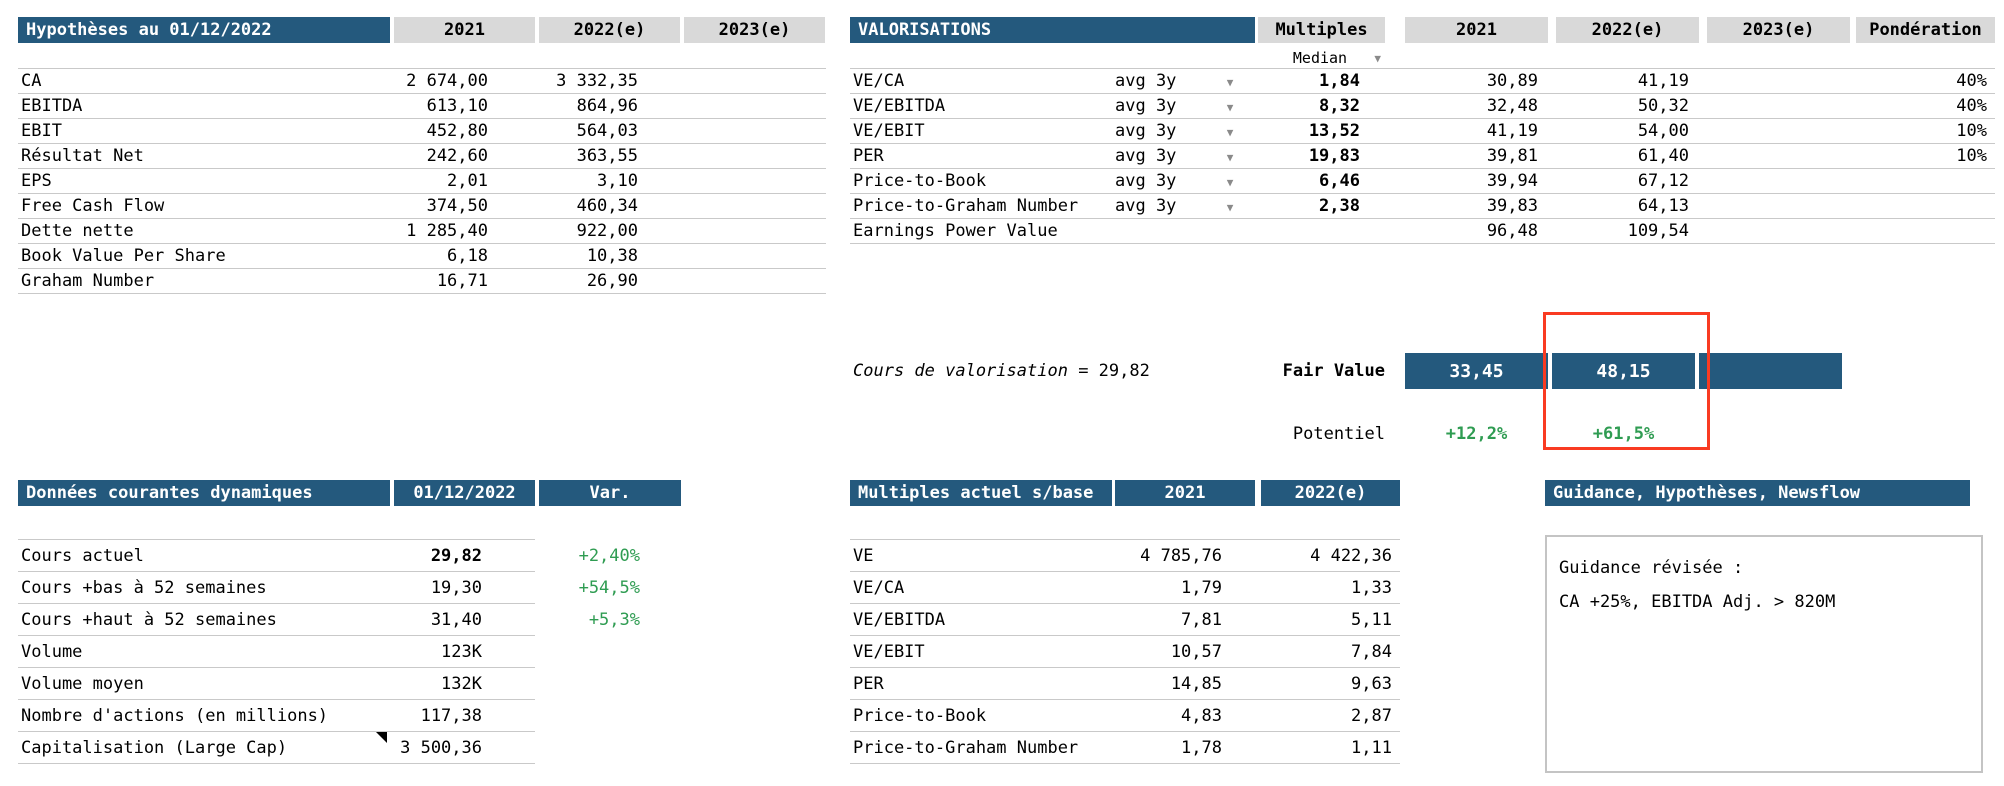 Image resolution: width=2004 pixels, height=786 pixels. What do you see at coordinates (607, 231) in the screenshot?
I see `cell-2022e: 922,00` at bounding box center [607, 231].